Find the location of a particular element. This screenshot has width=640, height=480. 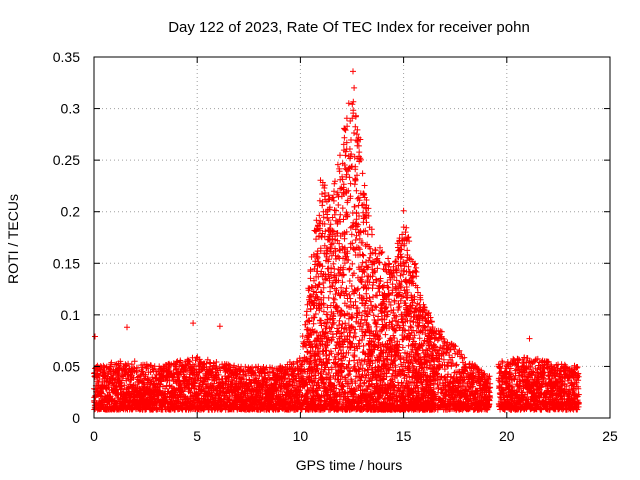

x-tick-label: 0 is located at coordinates (94, 436).